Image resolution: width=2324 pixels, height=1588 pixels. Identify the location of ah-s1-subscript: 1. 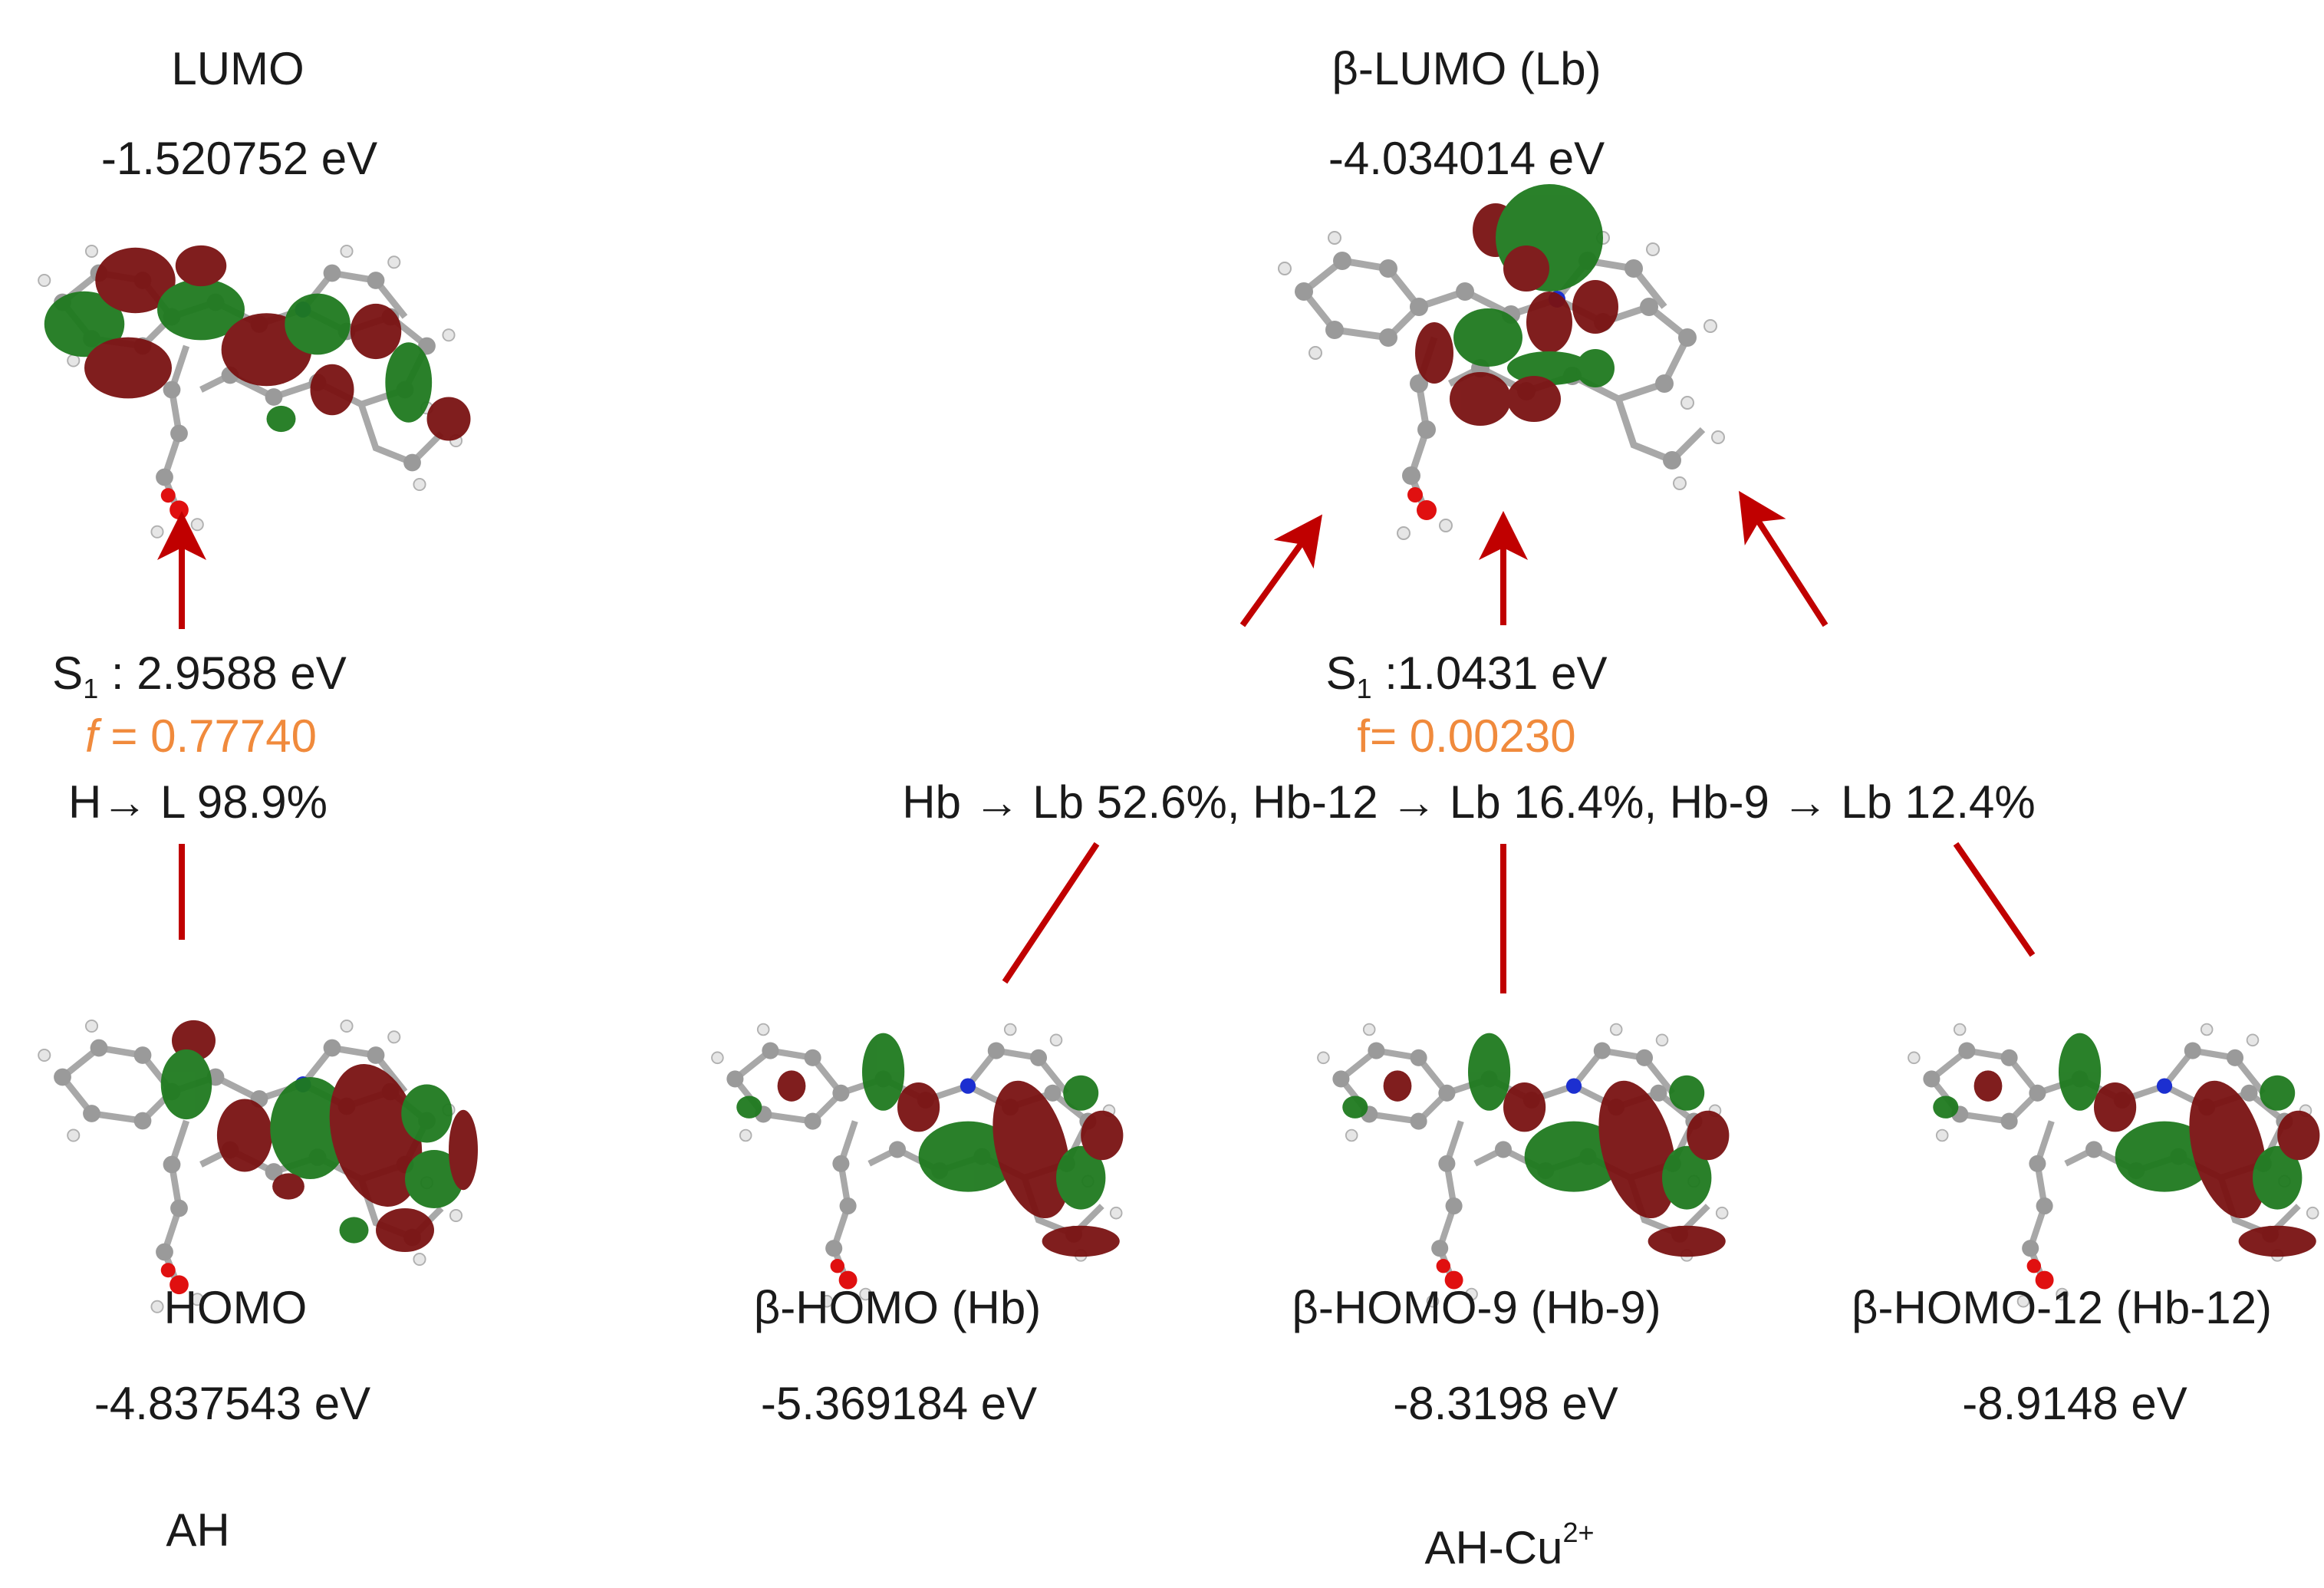
(91, 688).